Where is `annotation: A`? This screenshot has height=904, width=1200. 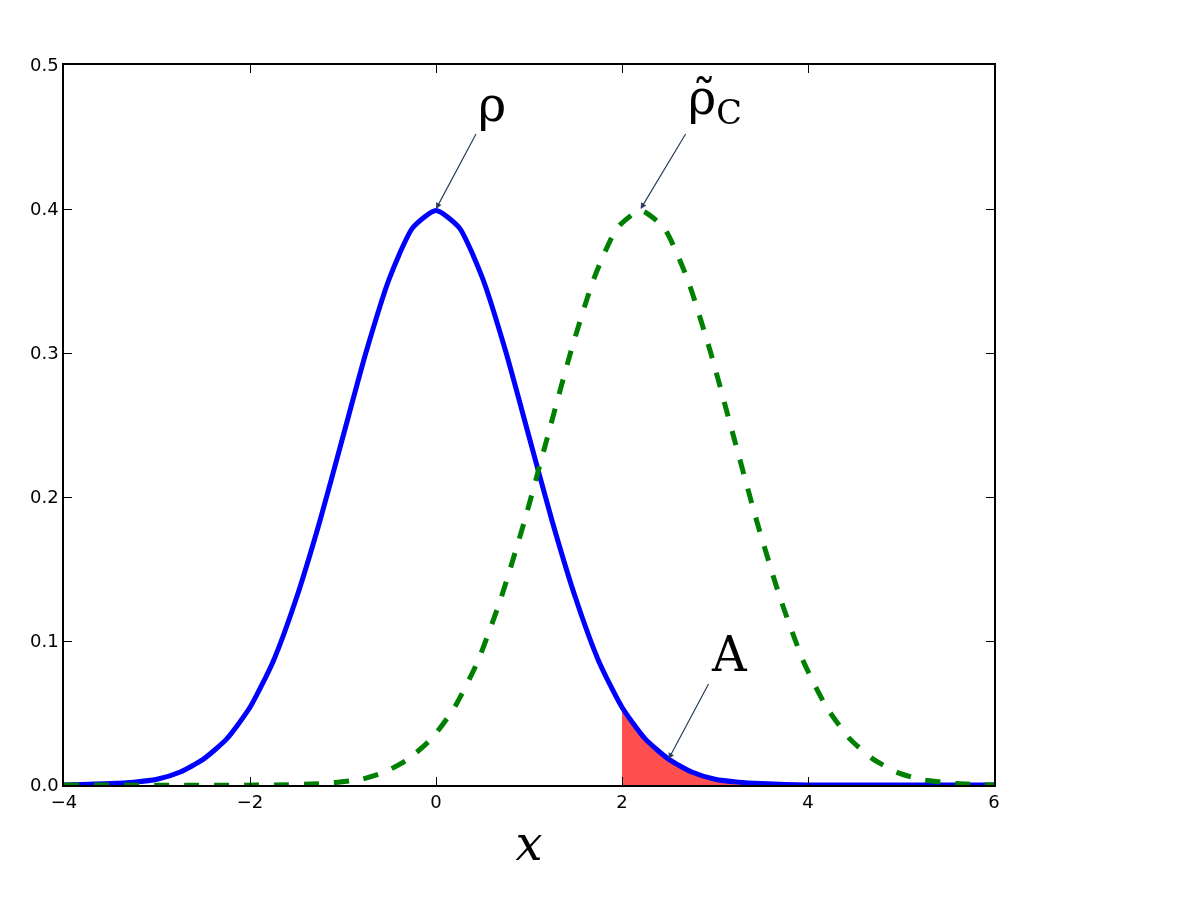 annotation: A is located at coordinates (729, 654).